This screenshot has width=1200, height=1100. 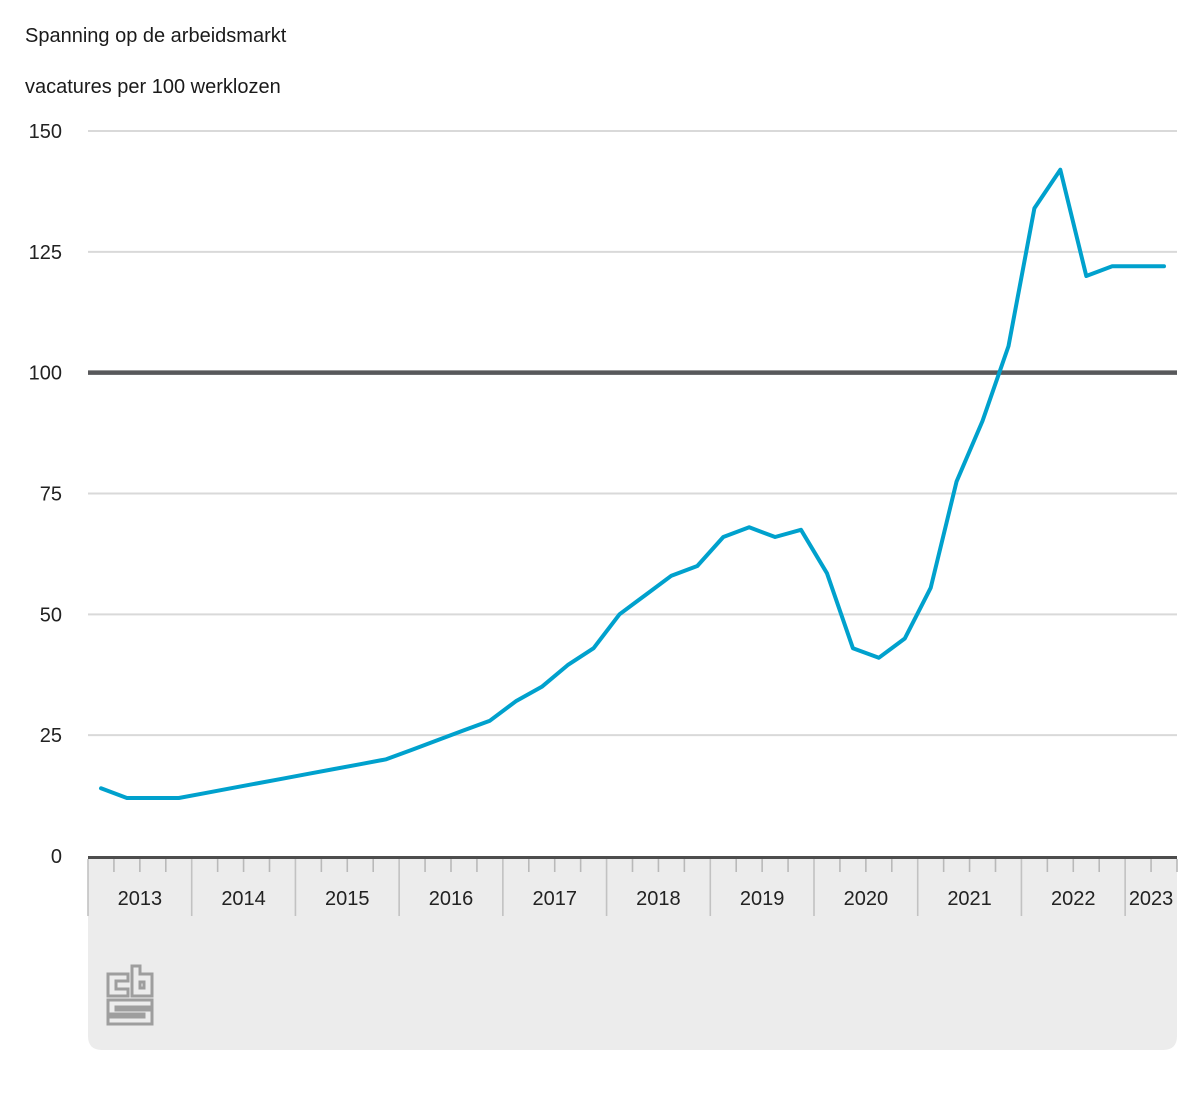 I want to click on x-axis-label-2019: 2019, so click(x=762, y=899).